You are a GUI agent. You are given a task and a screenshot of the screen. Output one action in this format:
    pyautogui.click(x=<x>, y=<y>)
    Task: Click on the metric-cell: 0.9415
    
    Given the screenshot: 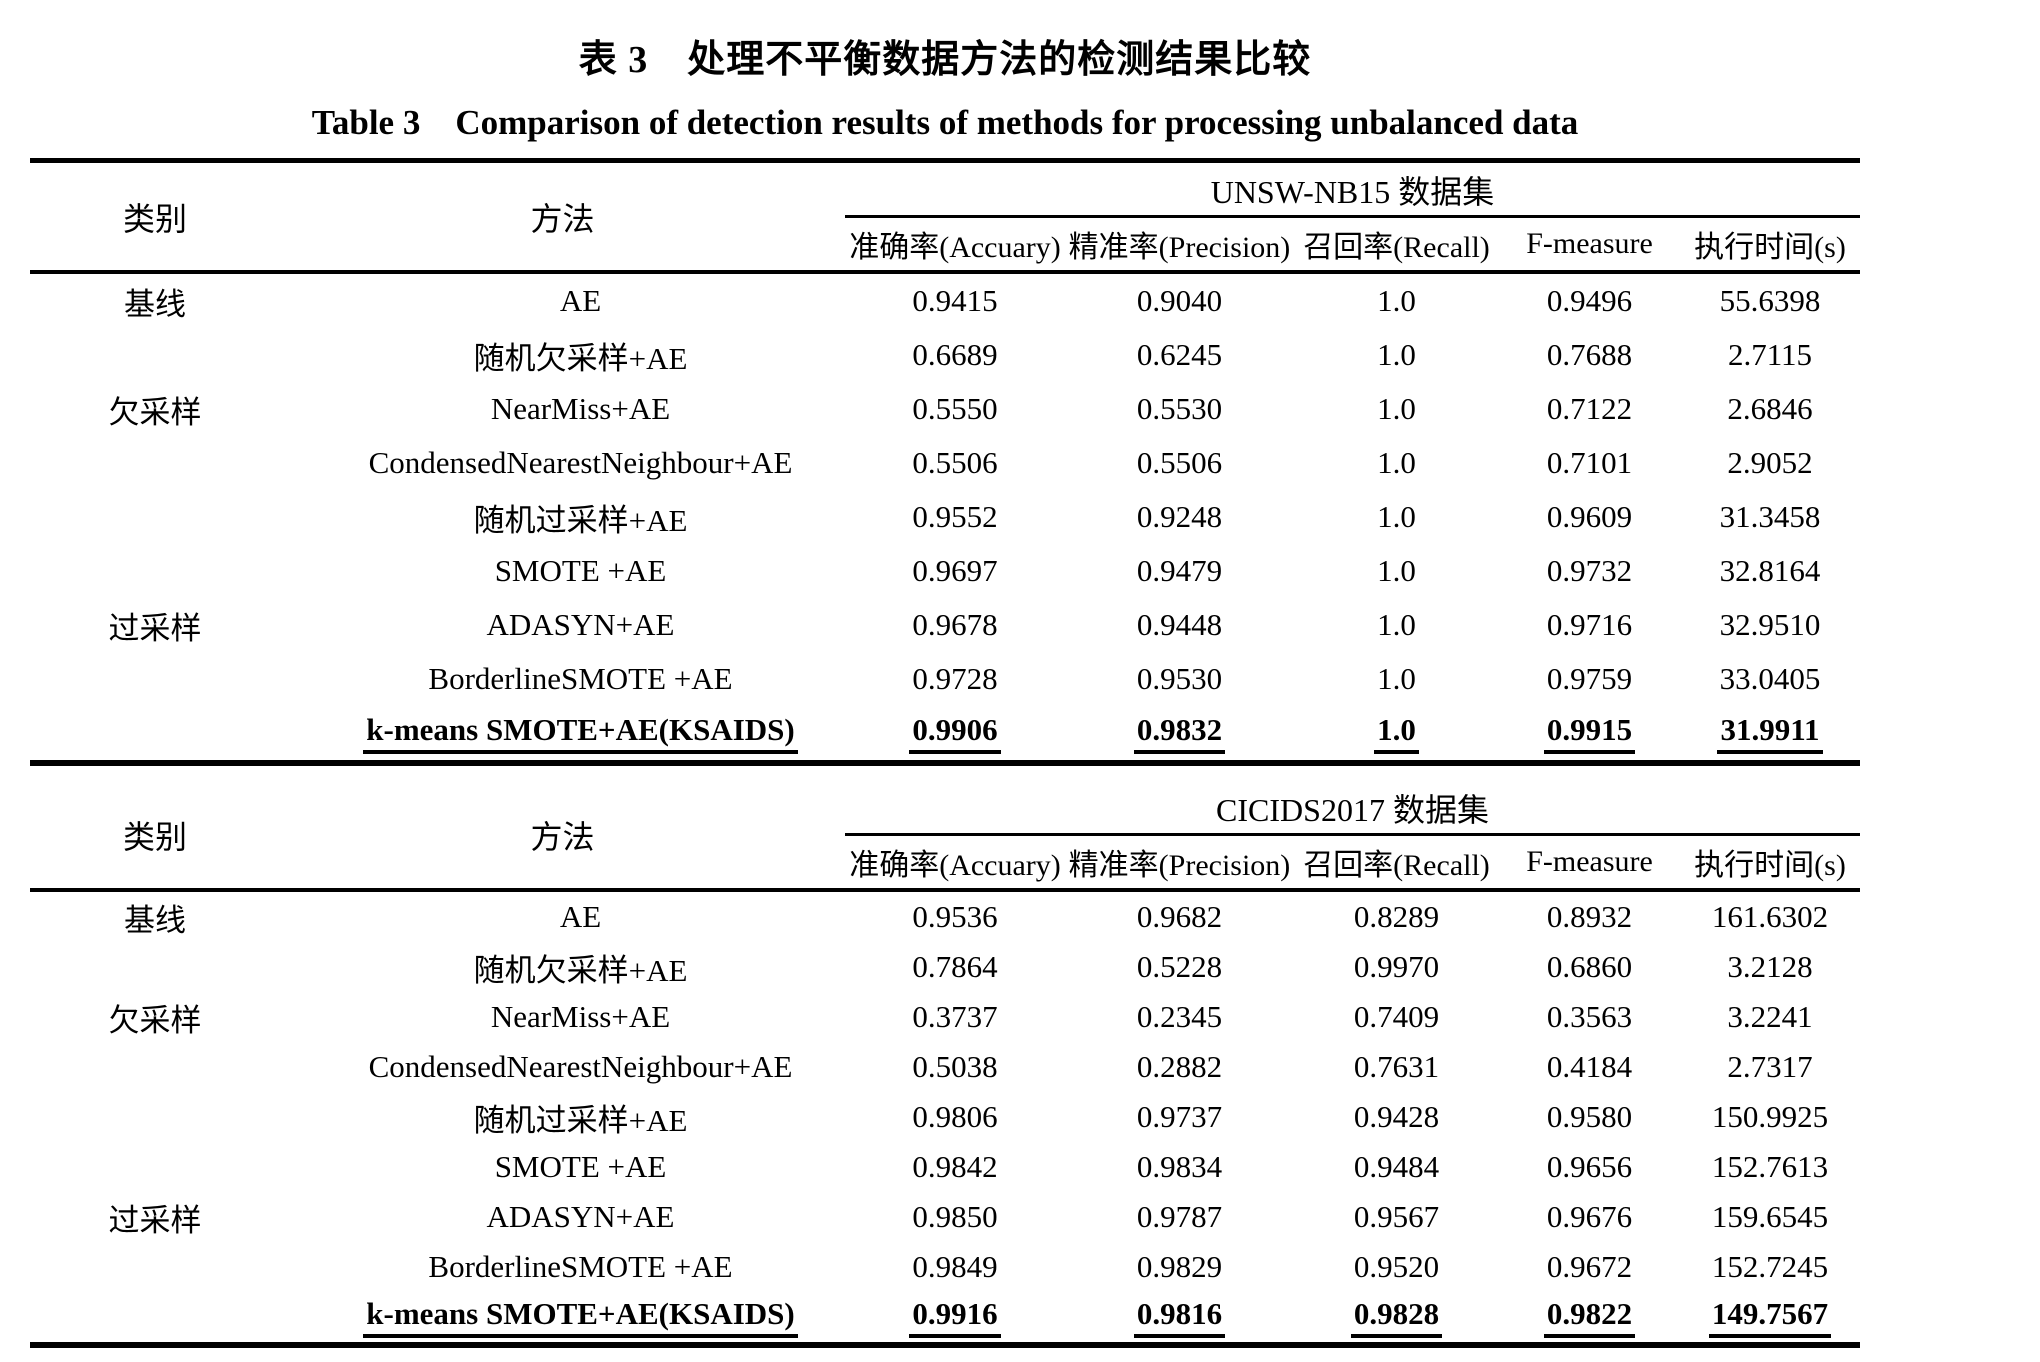 What is the action you would take?
    pyautogui.click(x=955, y=300)
    